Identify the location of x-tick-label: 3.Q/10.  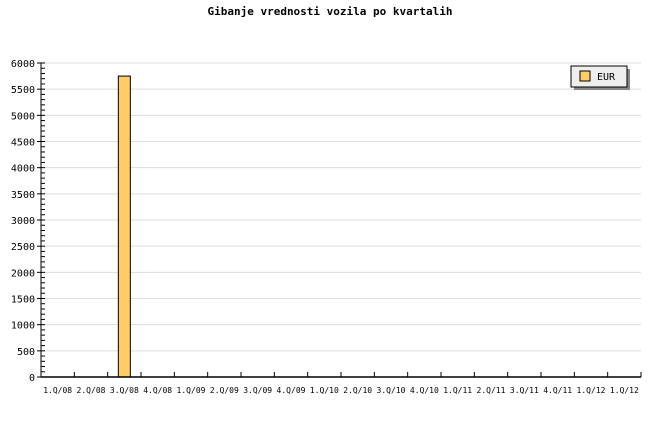
(391, 390).